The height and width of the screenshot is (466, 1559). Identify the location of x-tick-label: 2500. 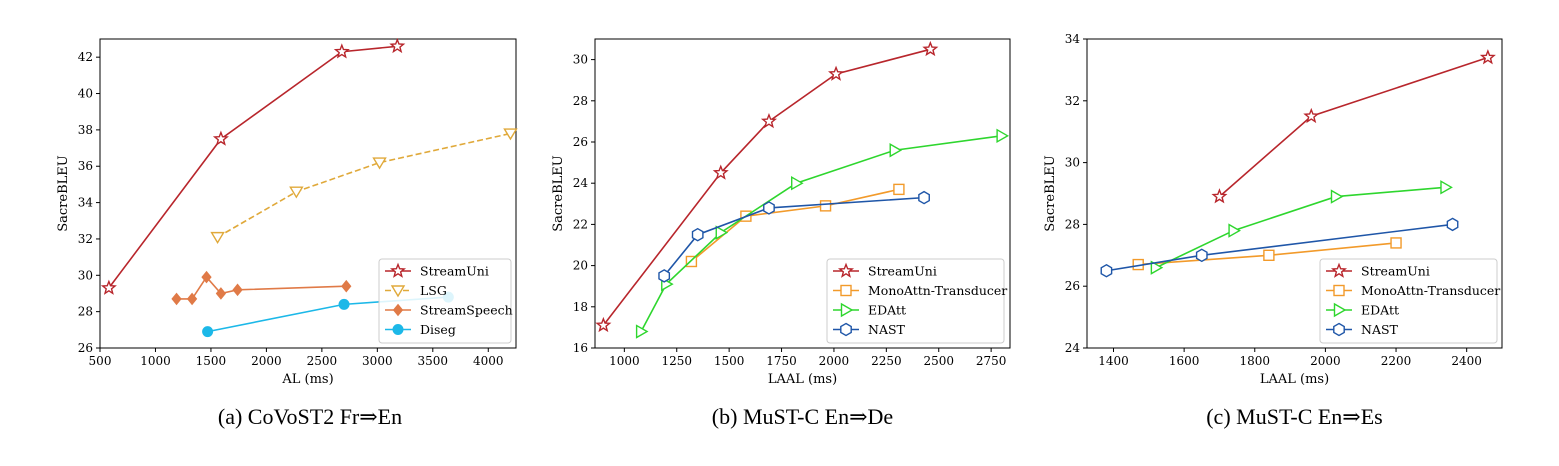
(322, 361).